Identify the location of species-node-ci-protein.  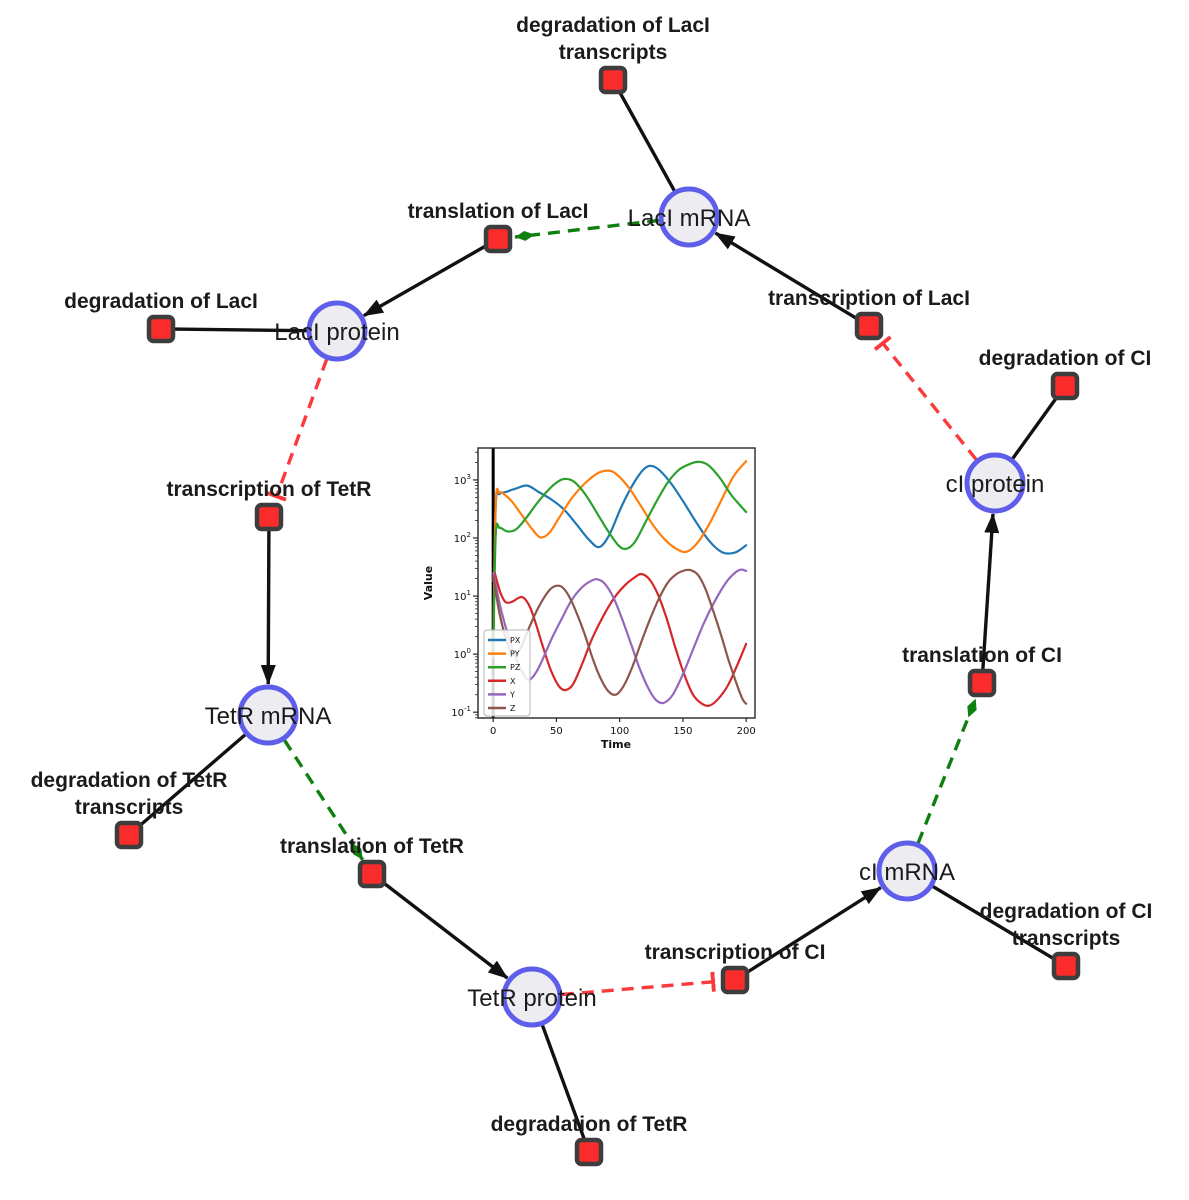
(995, 483).